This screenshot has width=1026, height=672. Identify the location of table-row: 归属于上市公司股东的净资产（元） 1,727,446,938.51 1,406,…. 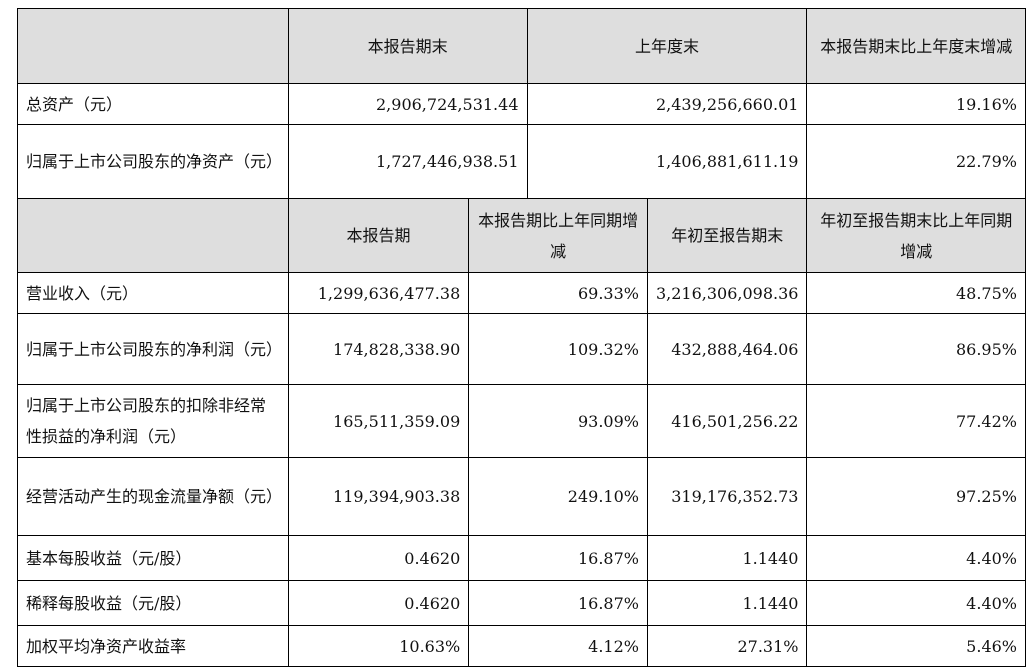
(521, 161).